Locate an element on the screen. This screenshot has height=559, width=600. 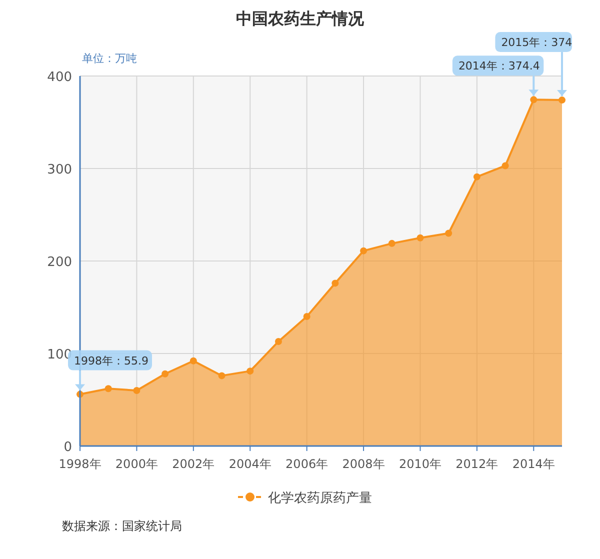
note: 2014年：374.4 is located at coordinates (498, 76).